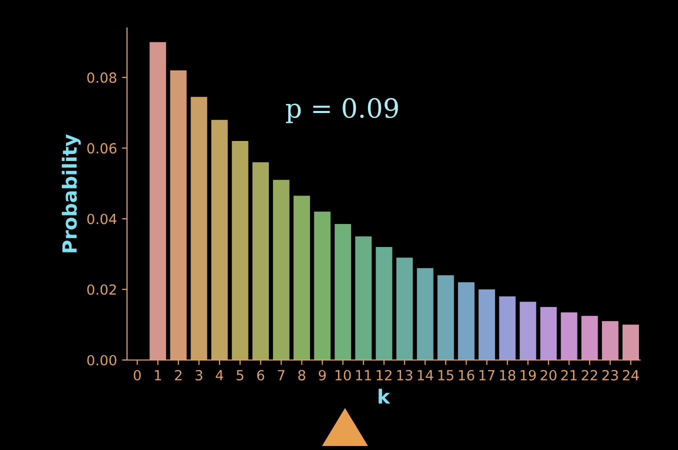  I want to click on x-tick-label: 8, so click(302, 375).